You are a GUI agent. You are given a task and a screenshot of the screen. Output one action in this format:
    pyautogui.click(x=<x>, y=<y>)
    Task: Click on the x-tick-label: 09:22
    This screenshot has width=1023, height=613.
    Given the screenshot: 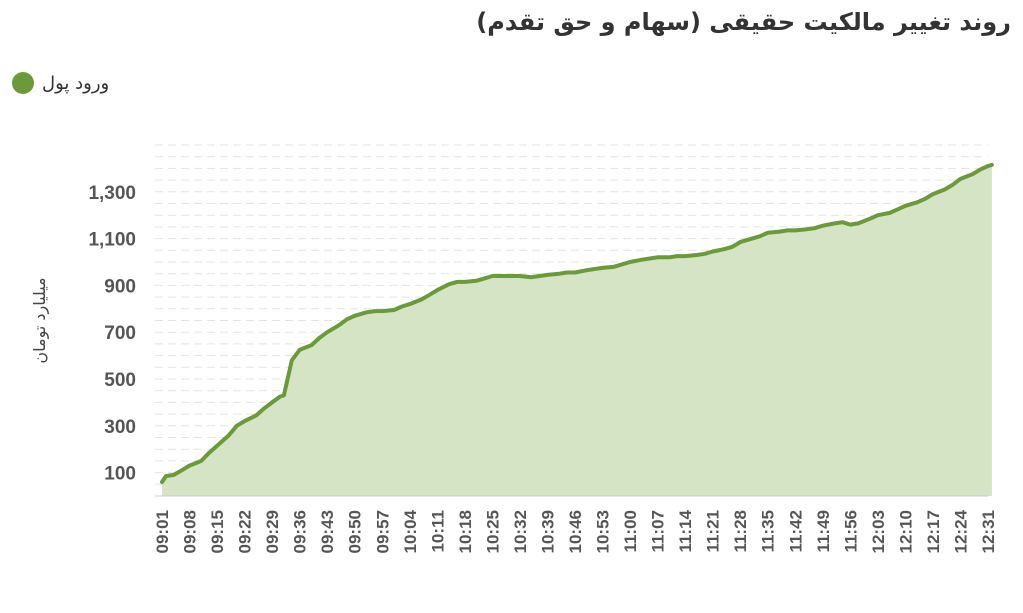 What is the action you would take?
    pyautogui.click(x=245, y=531)
    